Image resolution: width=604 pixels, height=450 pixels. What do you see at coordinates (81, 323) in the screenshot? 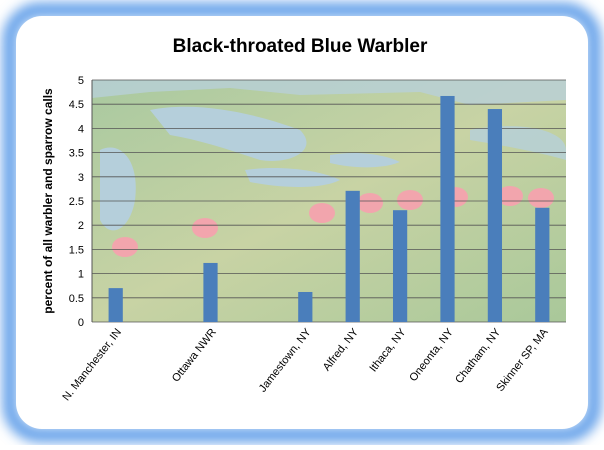
I see `y-tick-label: 0` at bounding box center [81, 323].